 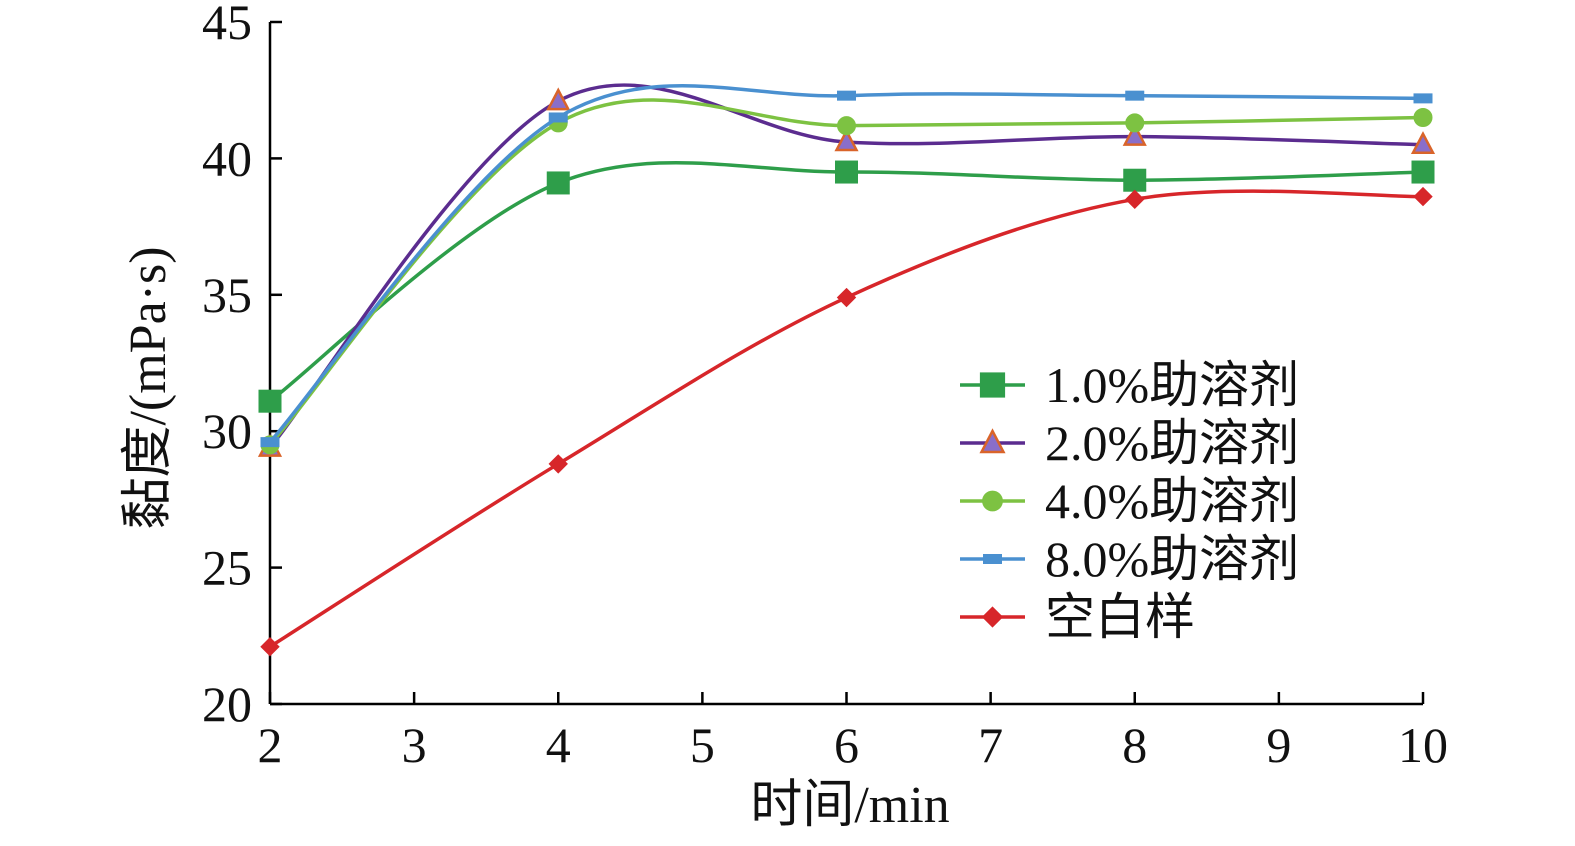 What do you see at coordinates (227, 431) in the screenshot?
I see `y-tick-label: 30` at bounding box center [227, 431].